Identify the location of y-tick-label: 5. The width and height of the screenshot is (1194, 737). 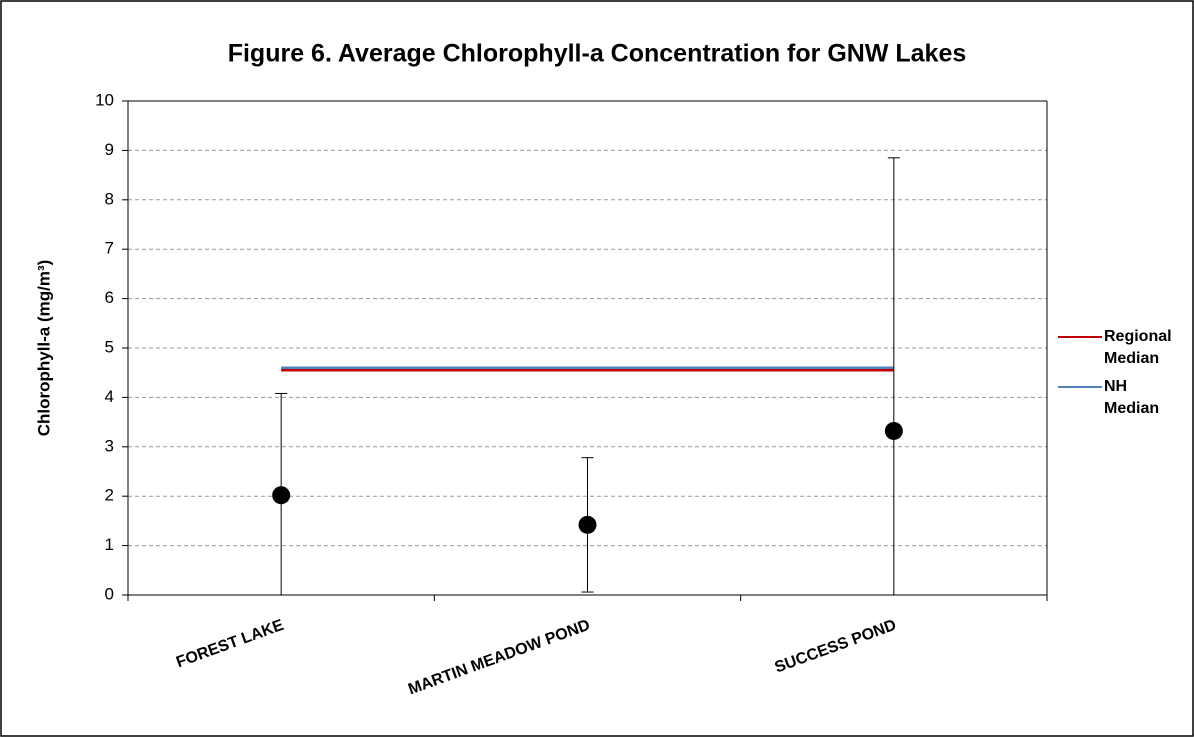
(109, 346).